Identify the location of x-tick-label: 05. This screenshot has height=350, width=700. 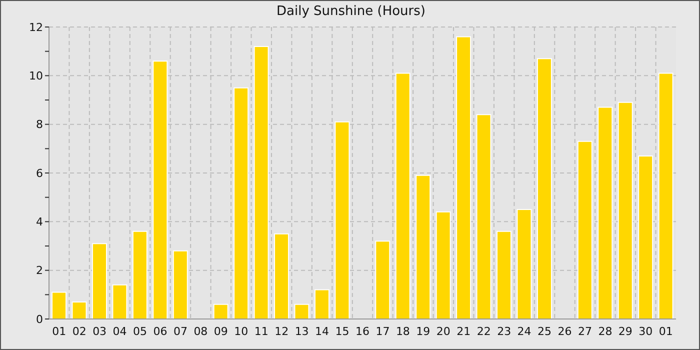
(140, 331).